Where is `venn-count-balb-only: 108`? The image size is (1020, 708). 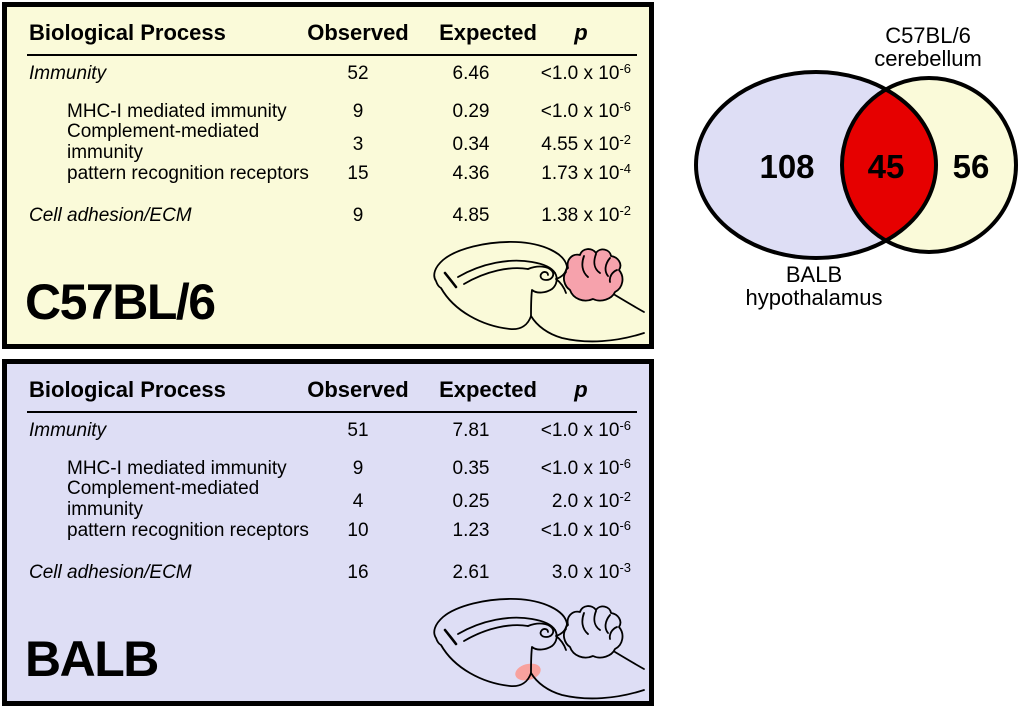
venn-count-balb-only: 108 is located at coordinates (786, 166).